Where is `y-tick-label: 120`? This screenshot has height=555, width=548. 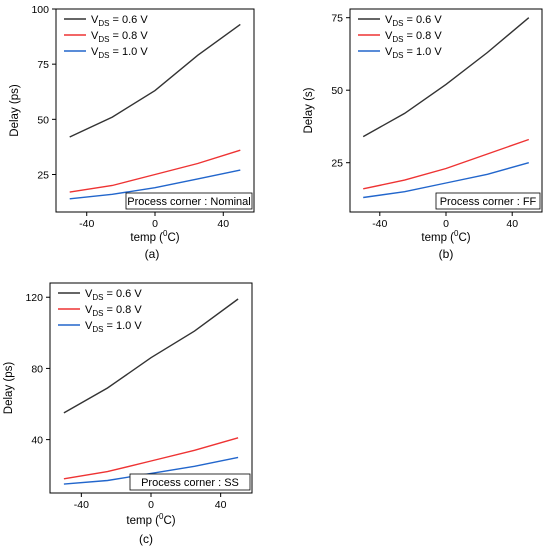 y-tick-label: 120 is located at coordinates (34, 298).